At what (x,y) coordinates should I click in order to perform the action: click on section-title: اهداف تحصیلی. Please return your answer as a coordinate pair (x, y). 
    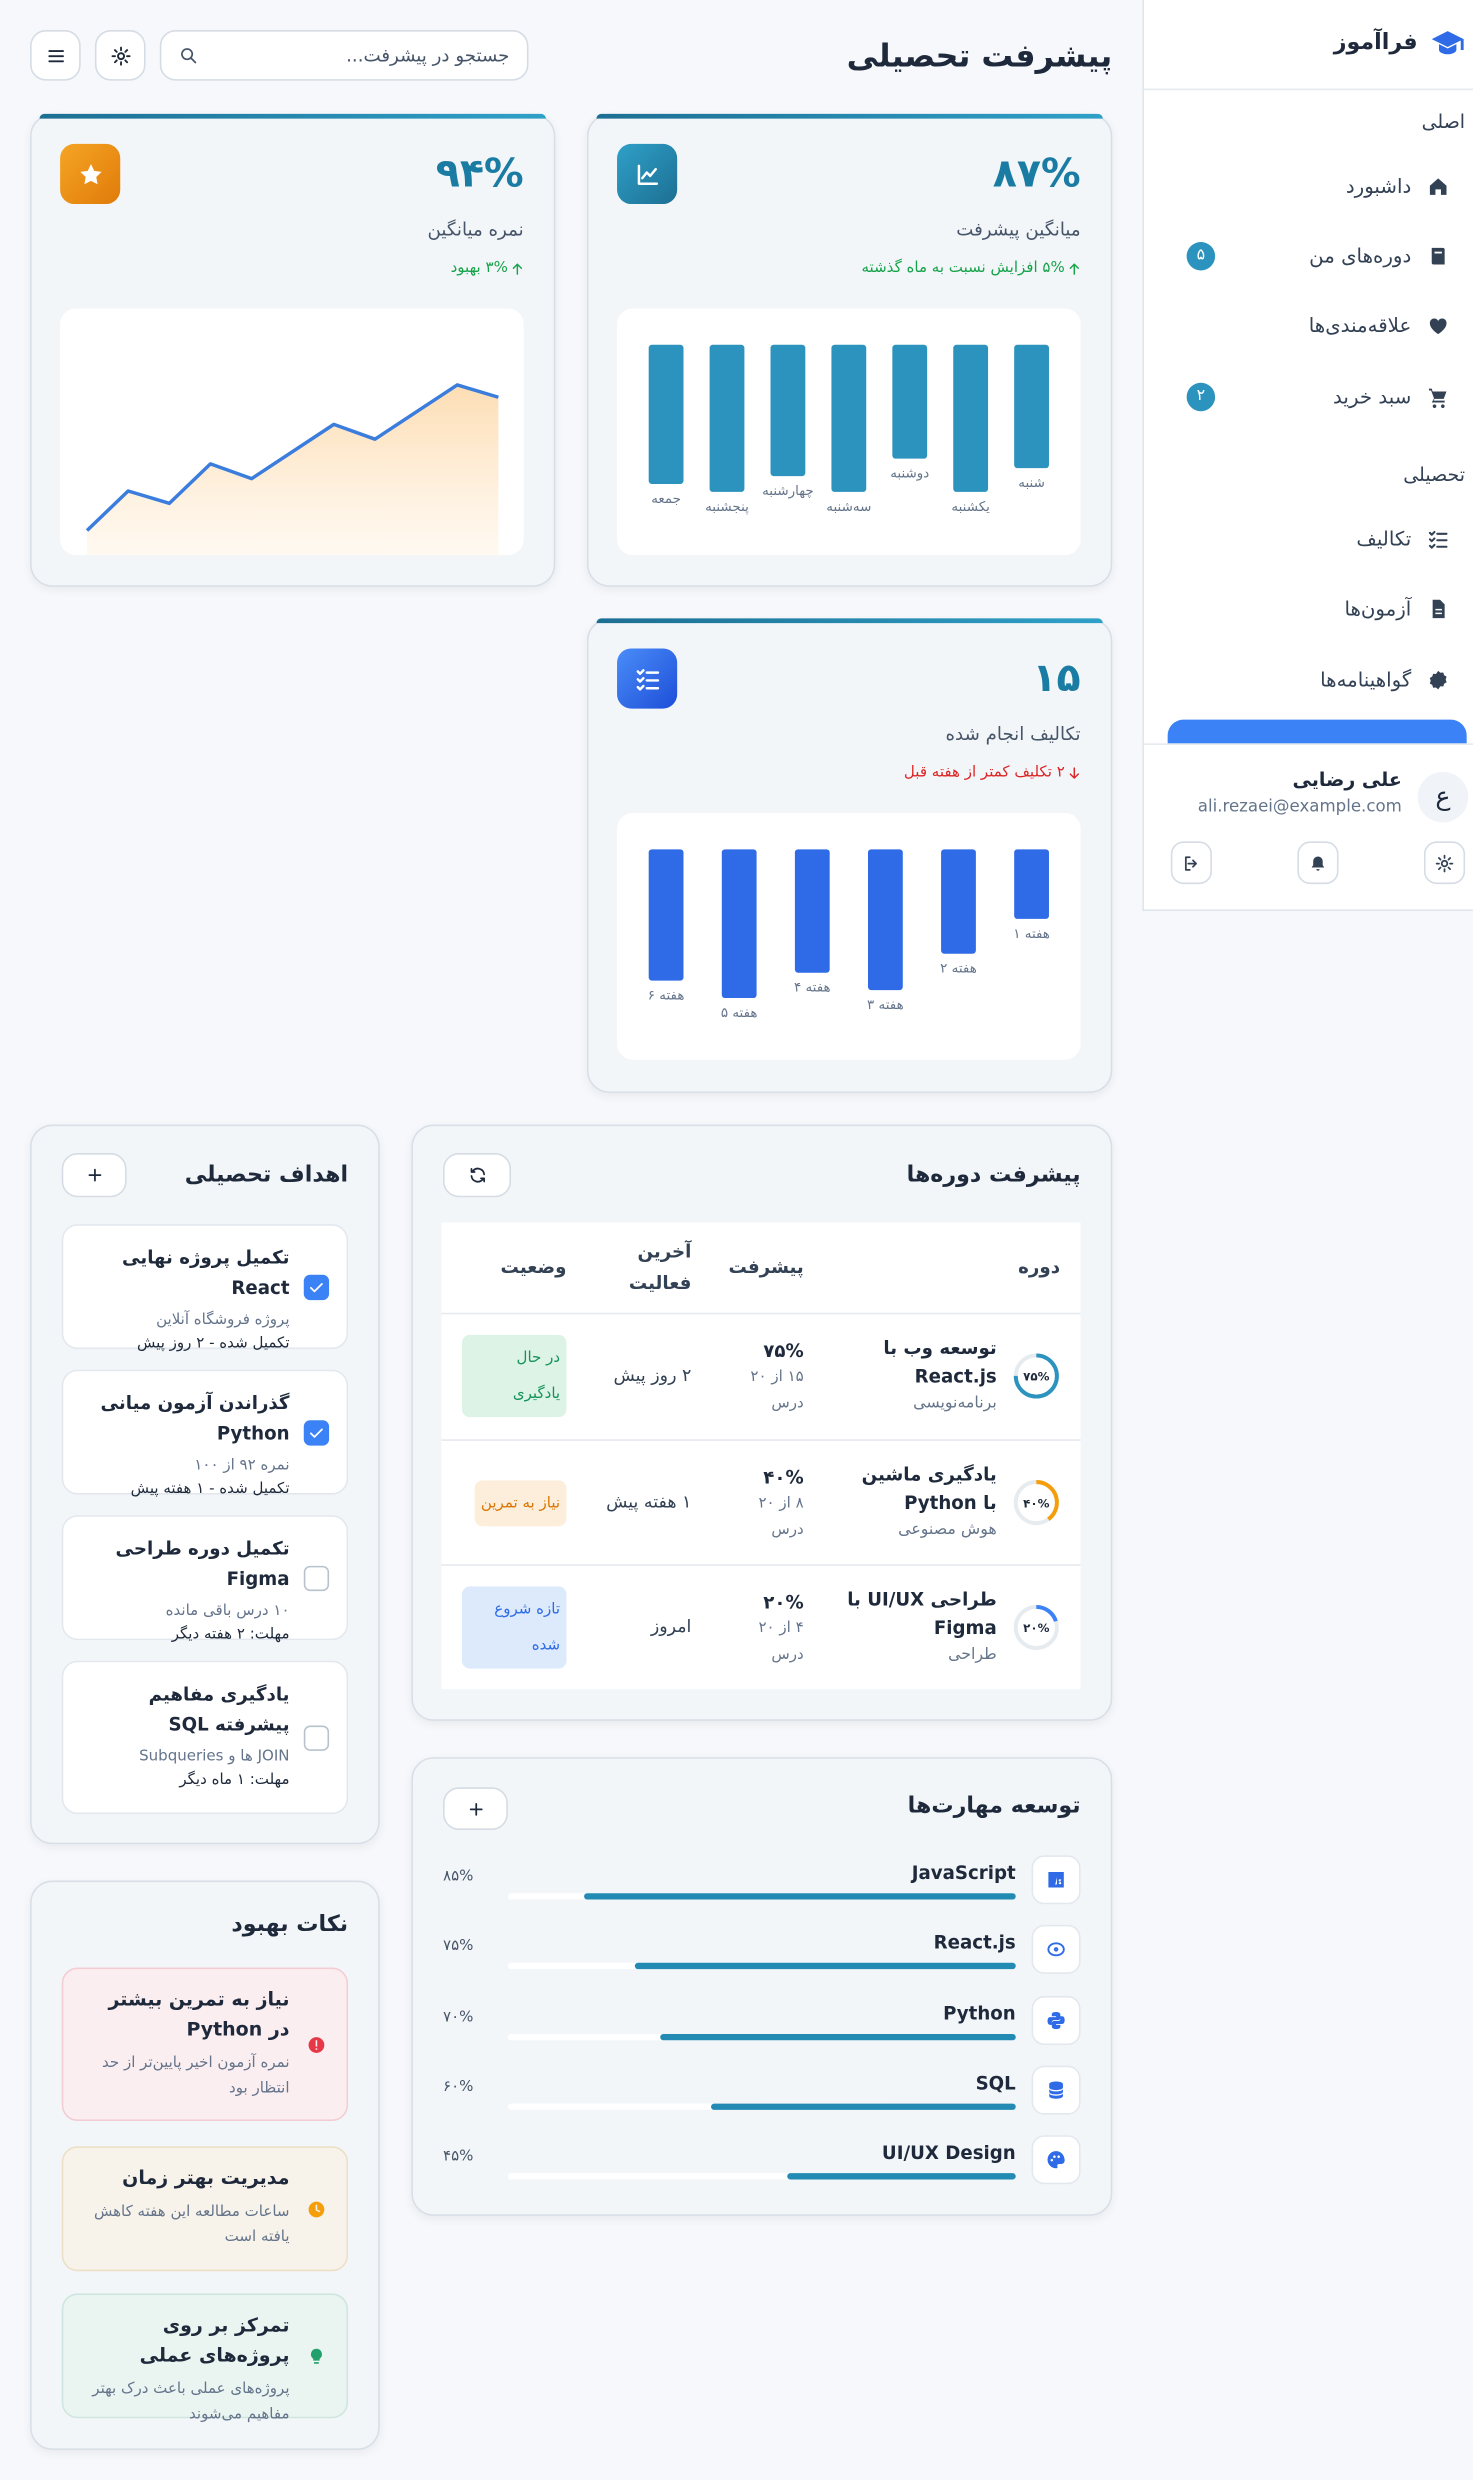
    Looking at the image, I should click on (266, 1175).